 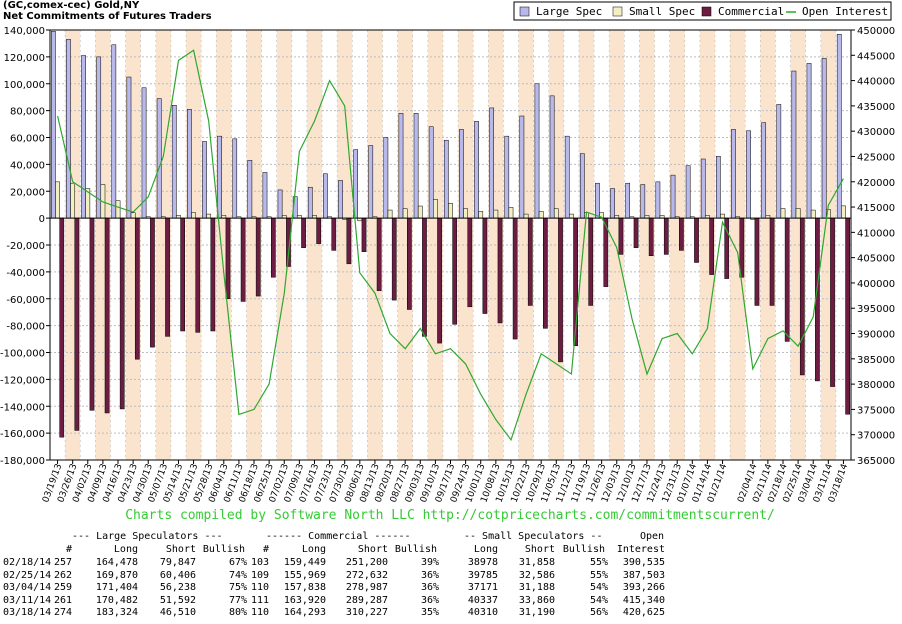 What do you see at coordinates (876, 82) in the screenshot?
I see `right-axis-tick-label: 440000` at bounding box center [876, 82].